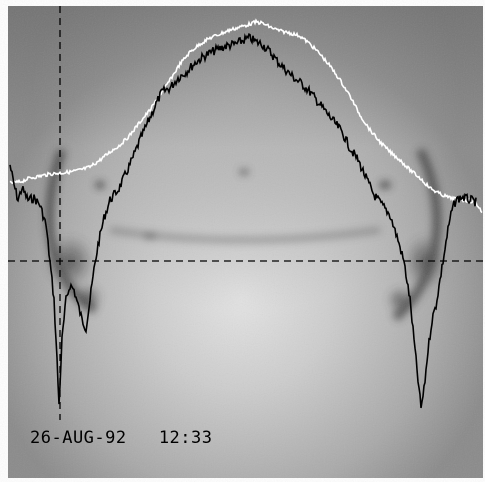 This screenshot has width=485, height=482. I want to click on date-time-caption: 26-AUG-92 12:33, so click(121, 438).